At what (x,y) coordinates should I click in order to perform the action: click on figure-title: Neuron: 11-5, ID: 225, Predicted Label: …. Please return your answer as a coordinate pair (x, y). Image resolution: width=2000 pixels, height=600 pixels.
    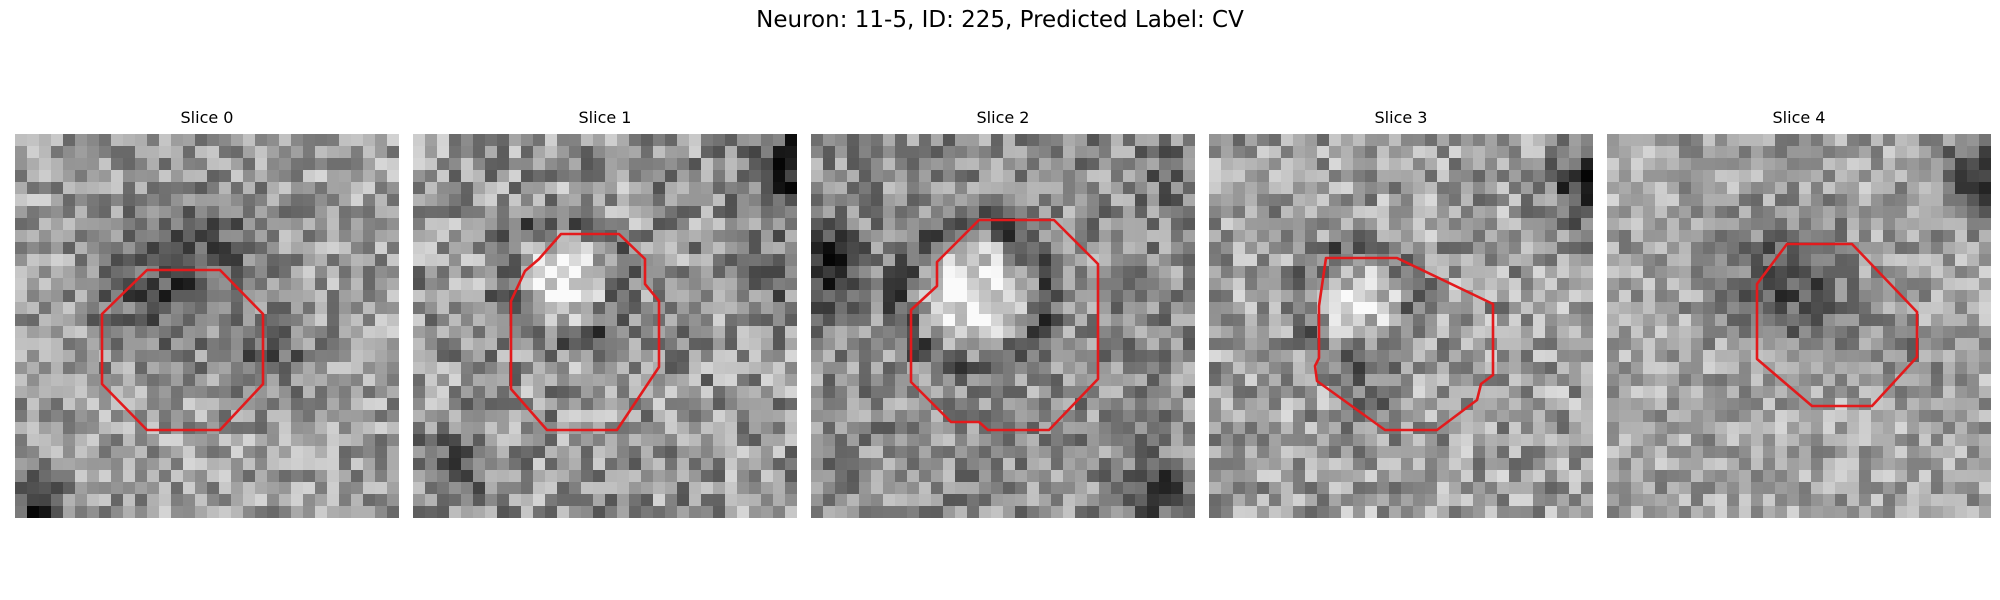
    Looking at the image, I should click on (1000, 20).